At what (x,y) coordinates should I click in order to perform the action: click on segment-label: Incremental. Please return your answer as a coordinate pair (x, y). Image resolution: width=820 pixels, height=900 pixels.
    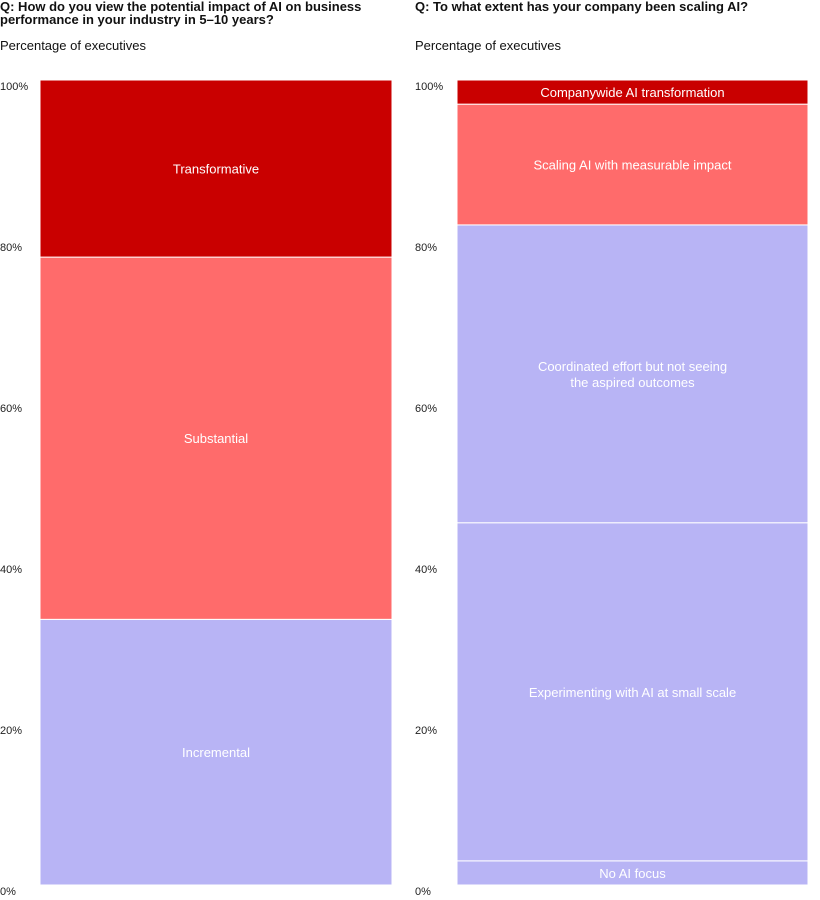
    Looking at the image, I should click on (216, 752).